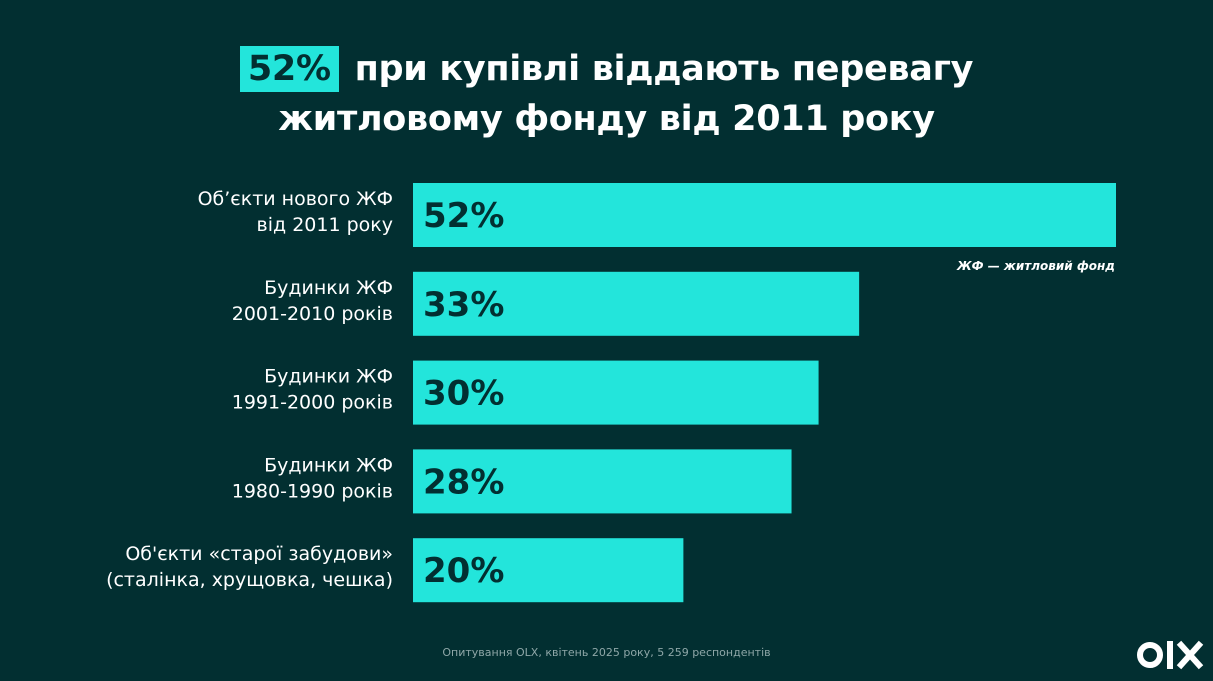 The width and height of the screenshot is (1213, 681). What do you see at coordinates (295, 199) in the screenshot?
I see `category-label-1-line-1: Об’єкти нового ЖФ` at bounding box center [295, 199].